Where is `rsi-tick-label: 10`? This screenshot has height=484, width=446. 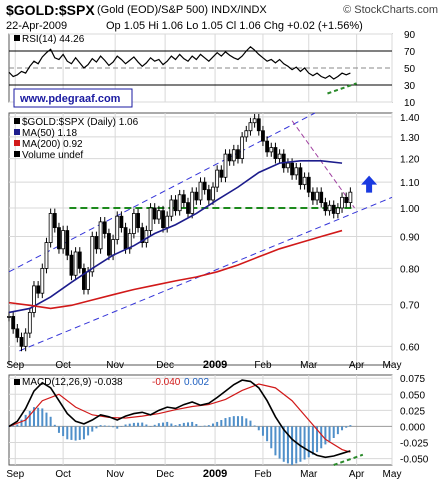
rsi-tick-label: 10 is located at coordinates (410, 103).